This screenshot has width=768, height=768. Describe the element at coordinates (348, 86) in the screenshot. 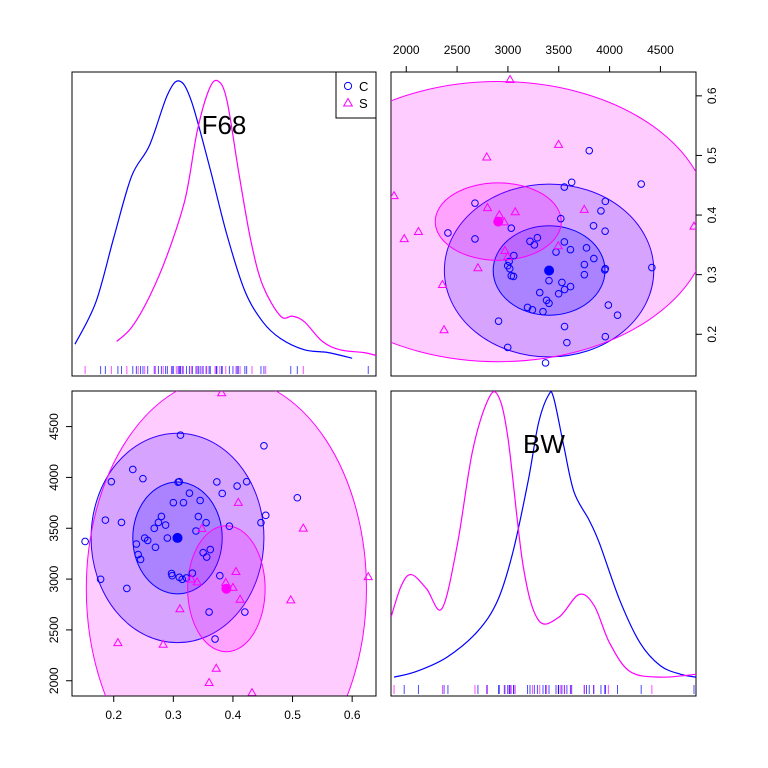

I see `legend-marker-c` at that location.